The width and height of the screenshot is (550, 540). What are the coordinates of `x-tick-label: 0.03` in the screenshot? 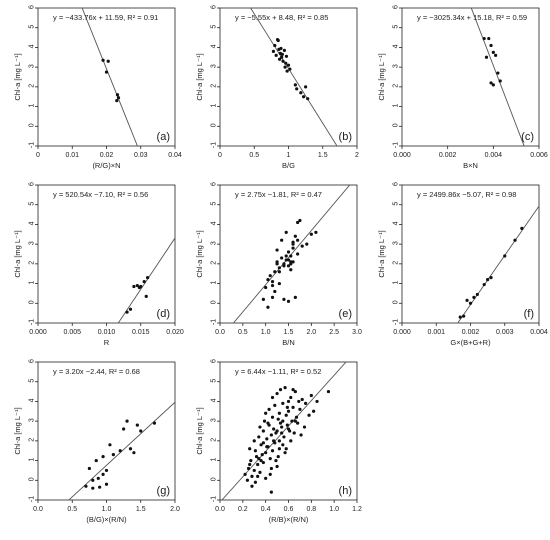 It's located at (141, 155).